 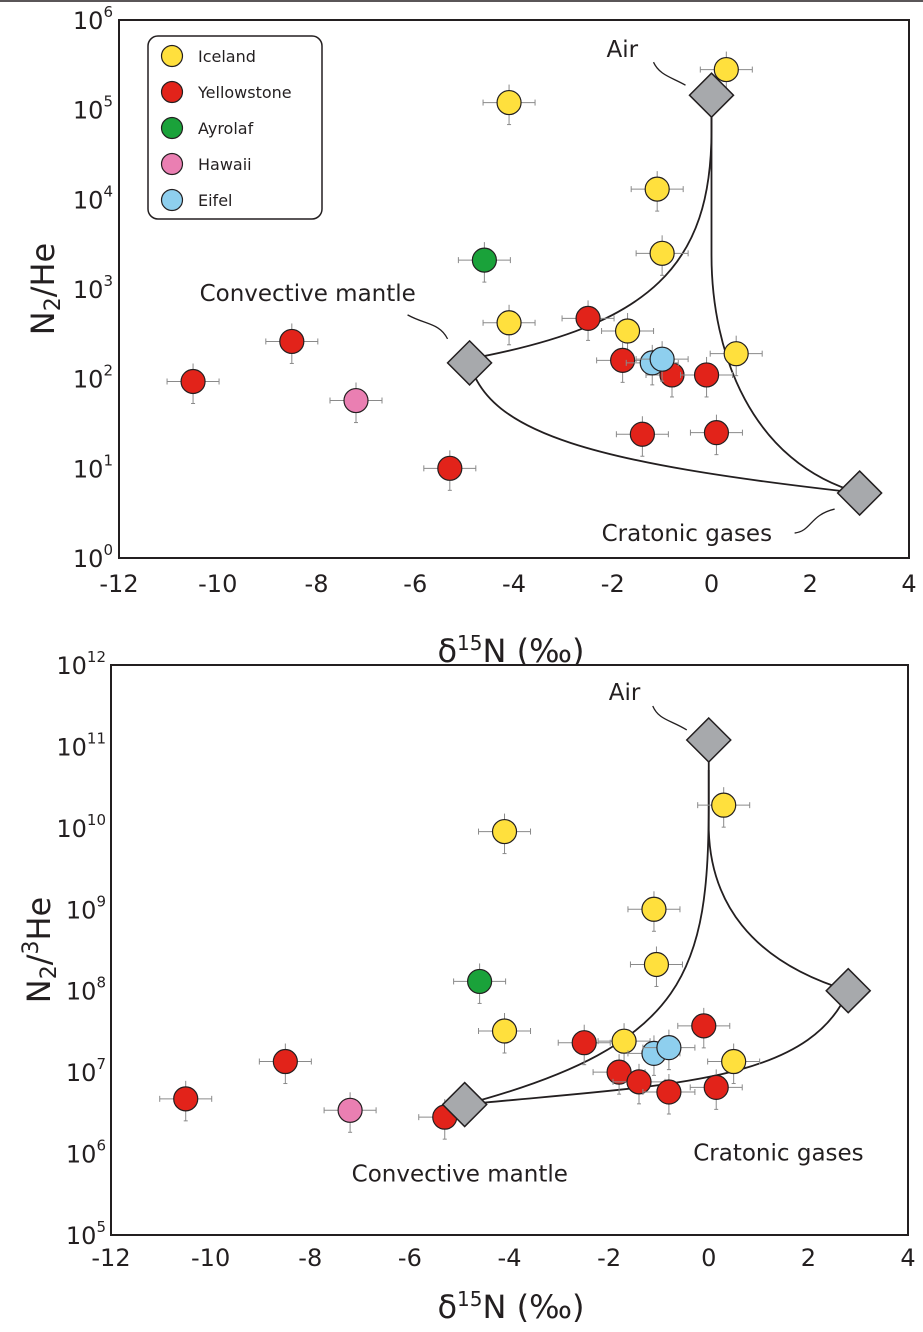 I want to click on legend-item-ayrolaf: Ayrolaf, so click(x=207, y=128).